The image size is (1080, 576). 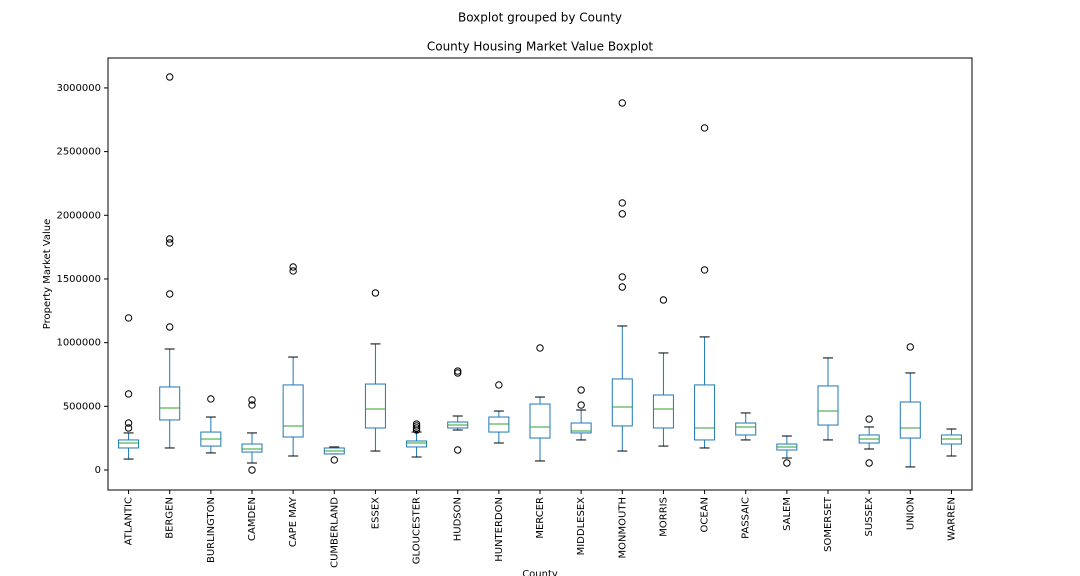 I want to click on chart-title: County Housing Market Value Boxplot, so click(x=540, y=47).